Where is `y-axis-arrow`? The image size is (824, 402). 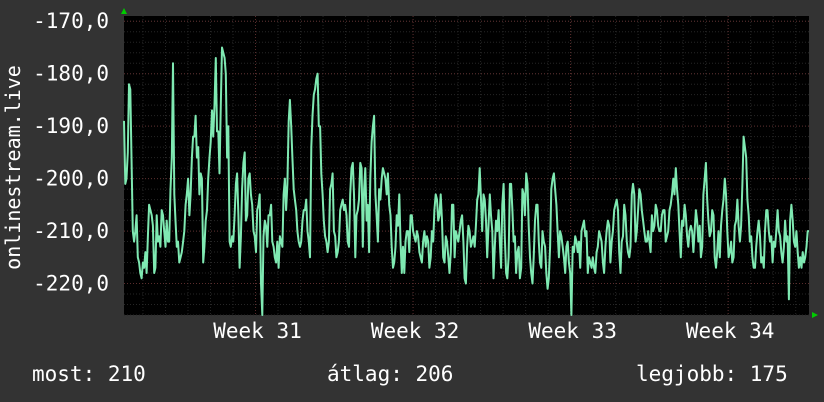
y-axis-arrow is located at coordinates (124, 11).